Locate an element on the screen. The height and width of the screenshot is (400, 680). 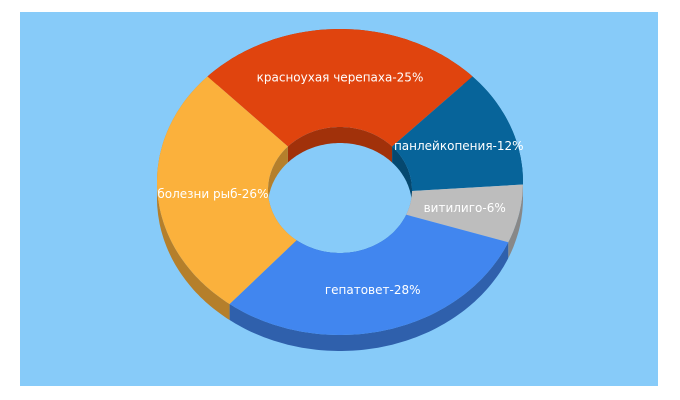
slice-label: панлейкопения-12% is located at coordinates (459, 146).